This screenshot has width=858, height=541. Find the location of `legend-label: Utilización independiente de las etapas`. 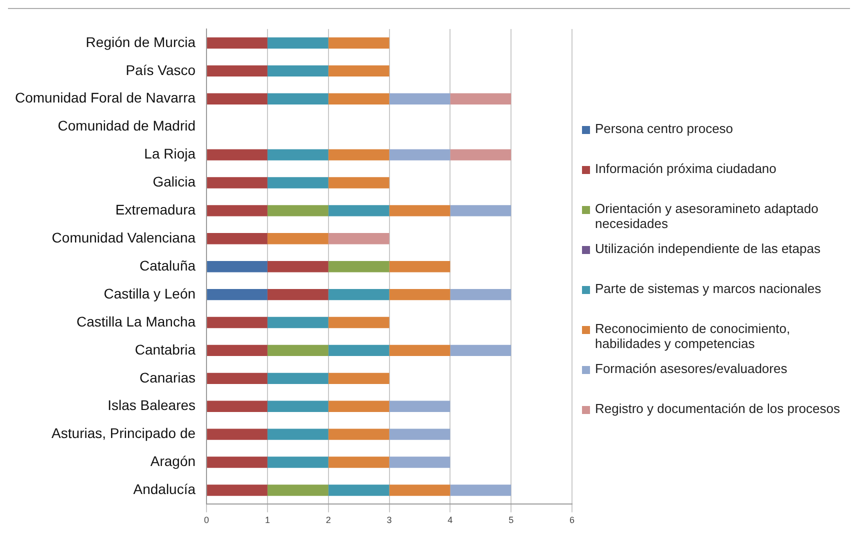

legend-label: Utilización independiente de las etapas is located at coordinates (707, 248).